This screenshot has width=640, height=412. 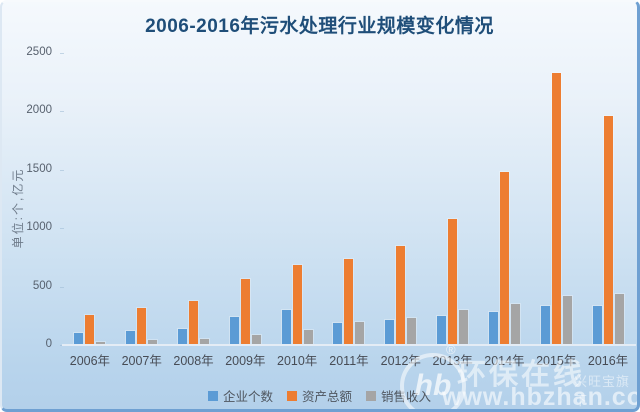 I want to click on legend-item: 企业个数, so click(x=240, y=395).